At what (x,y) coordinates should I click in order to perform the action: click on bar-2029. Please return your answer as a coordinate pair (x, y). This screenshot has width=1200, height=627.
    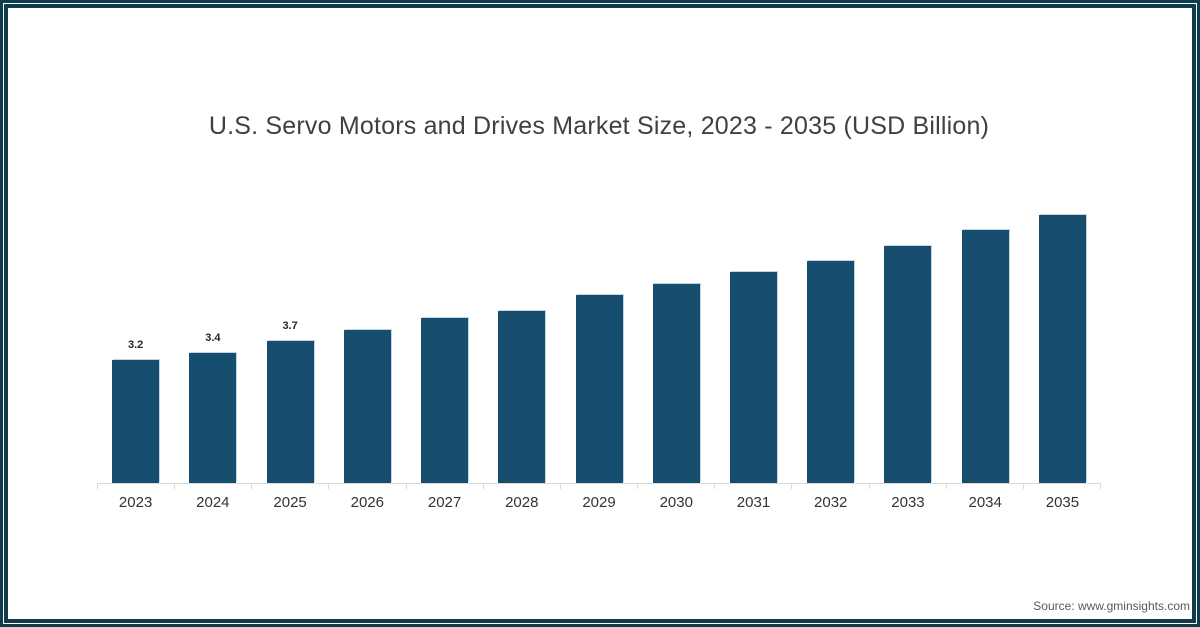
    Looking at the image, I should click on (599, 389).